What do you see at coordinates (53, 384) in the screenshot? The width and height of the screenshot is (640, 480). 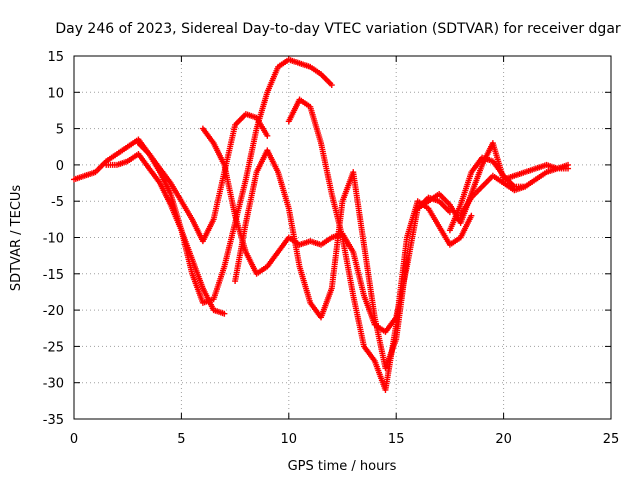 I see `y-tick-label: -30` at bounding box center [53, 384].